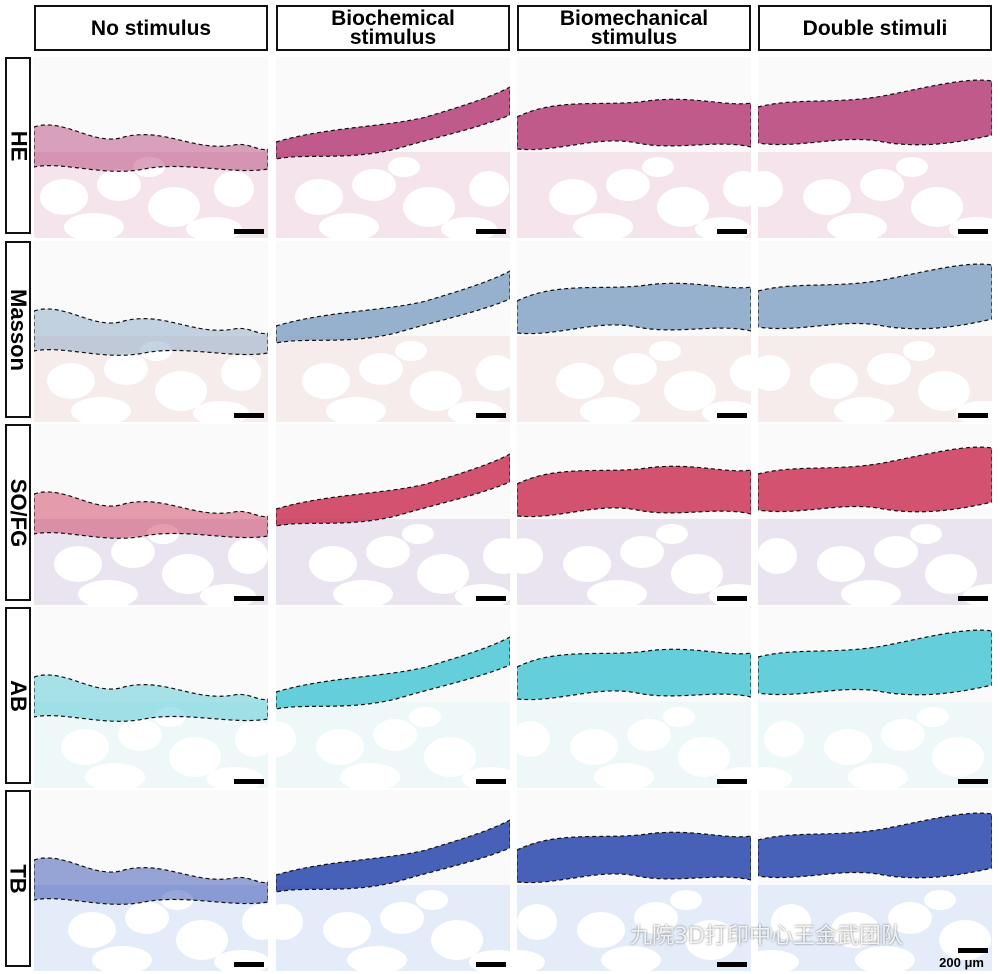  I want to click on micrograph-panel: 200 μm, so click(875, 880).